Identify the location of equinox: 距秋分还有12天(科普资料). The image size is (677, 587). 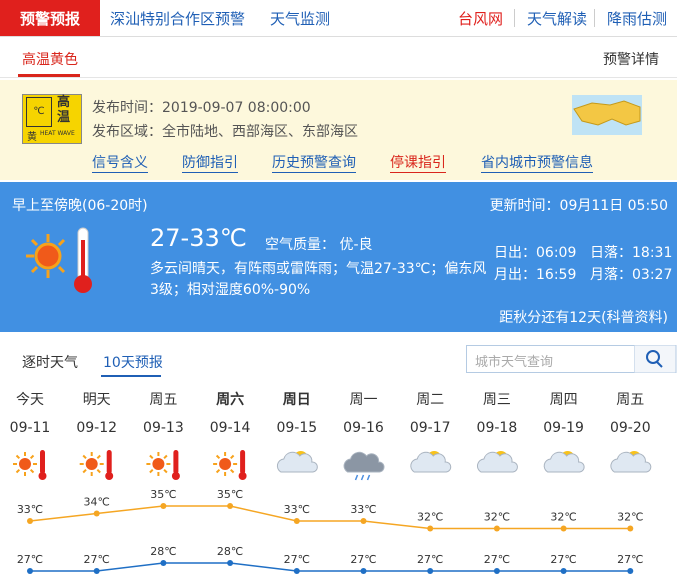
(583, 318).